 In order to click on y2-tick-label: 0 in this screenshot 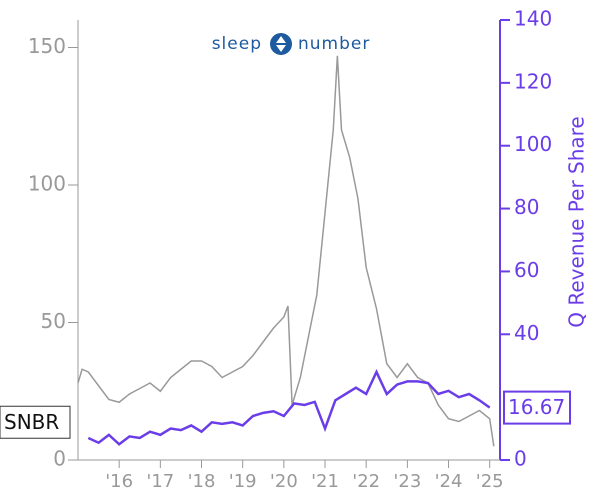, I will do `click(520, 459)`.